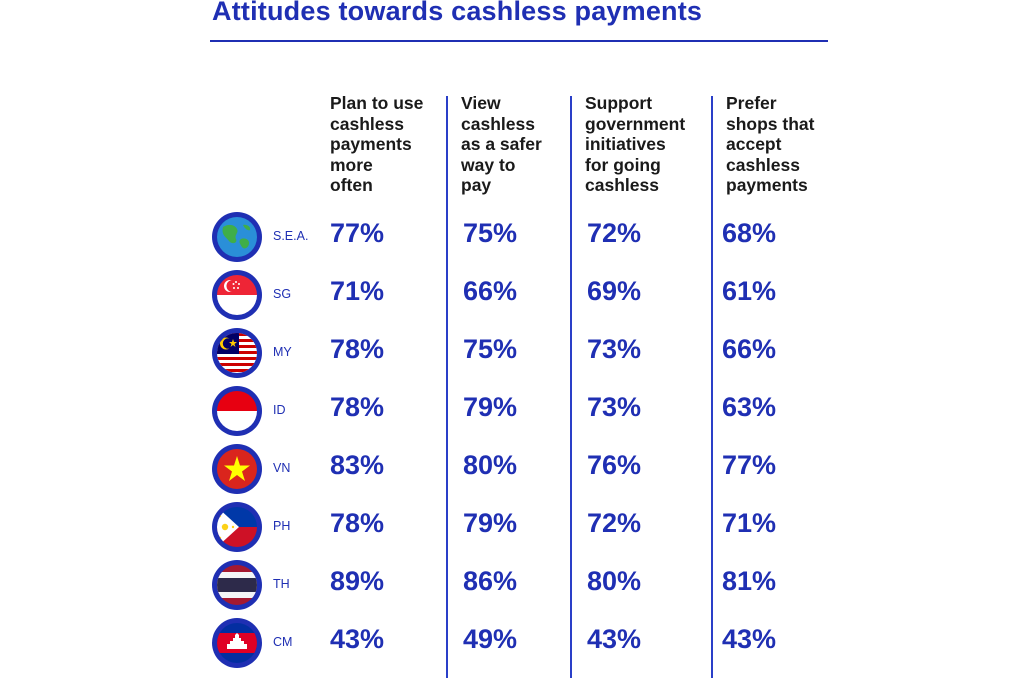 The width and height of the screenshot is (1024, 683). I want to click on table-row: ID 78% 79% 73% 63%, so click(512, 411).